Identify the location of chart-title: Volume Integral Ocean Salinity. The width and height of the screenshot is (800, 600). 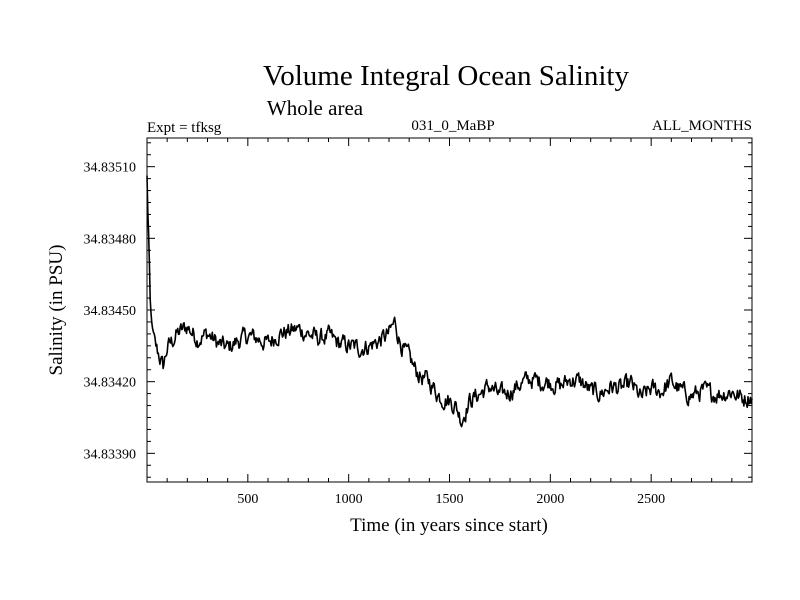
(446, 76).